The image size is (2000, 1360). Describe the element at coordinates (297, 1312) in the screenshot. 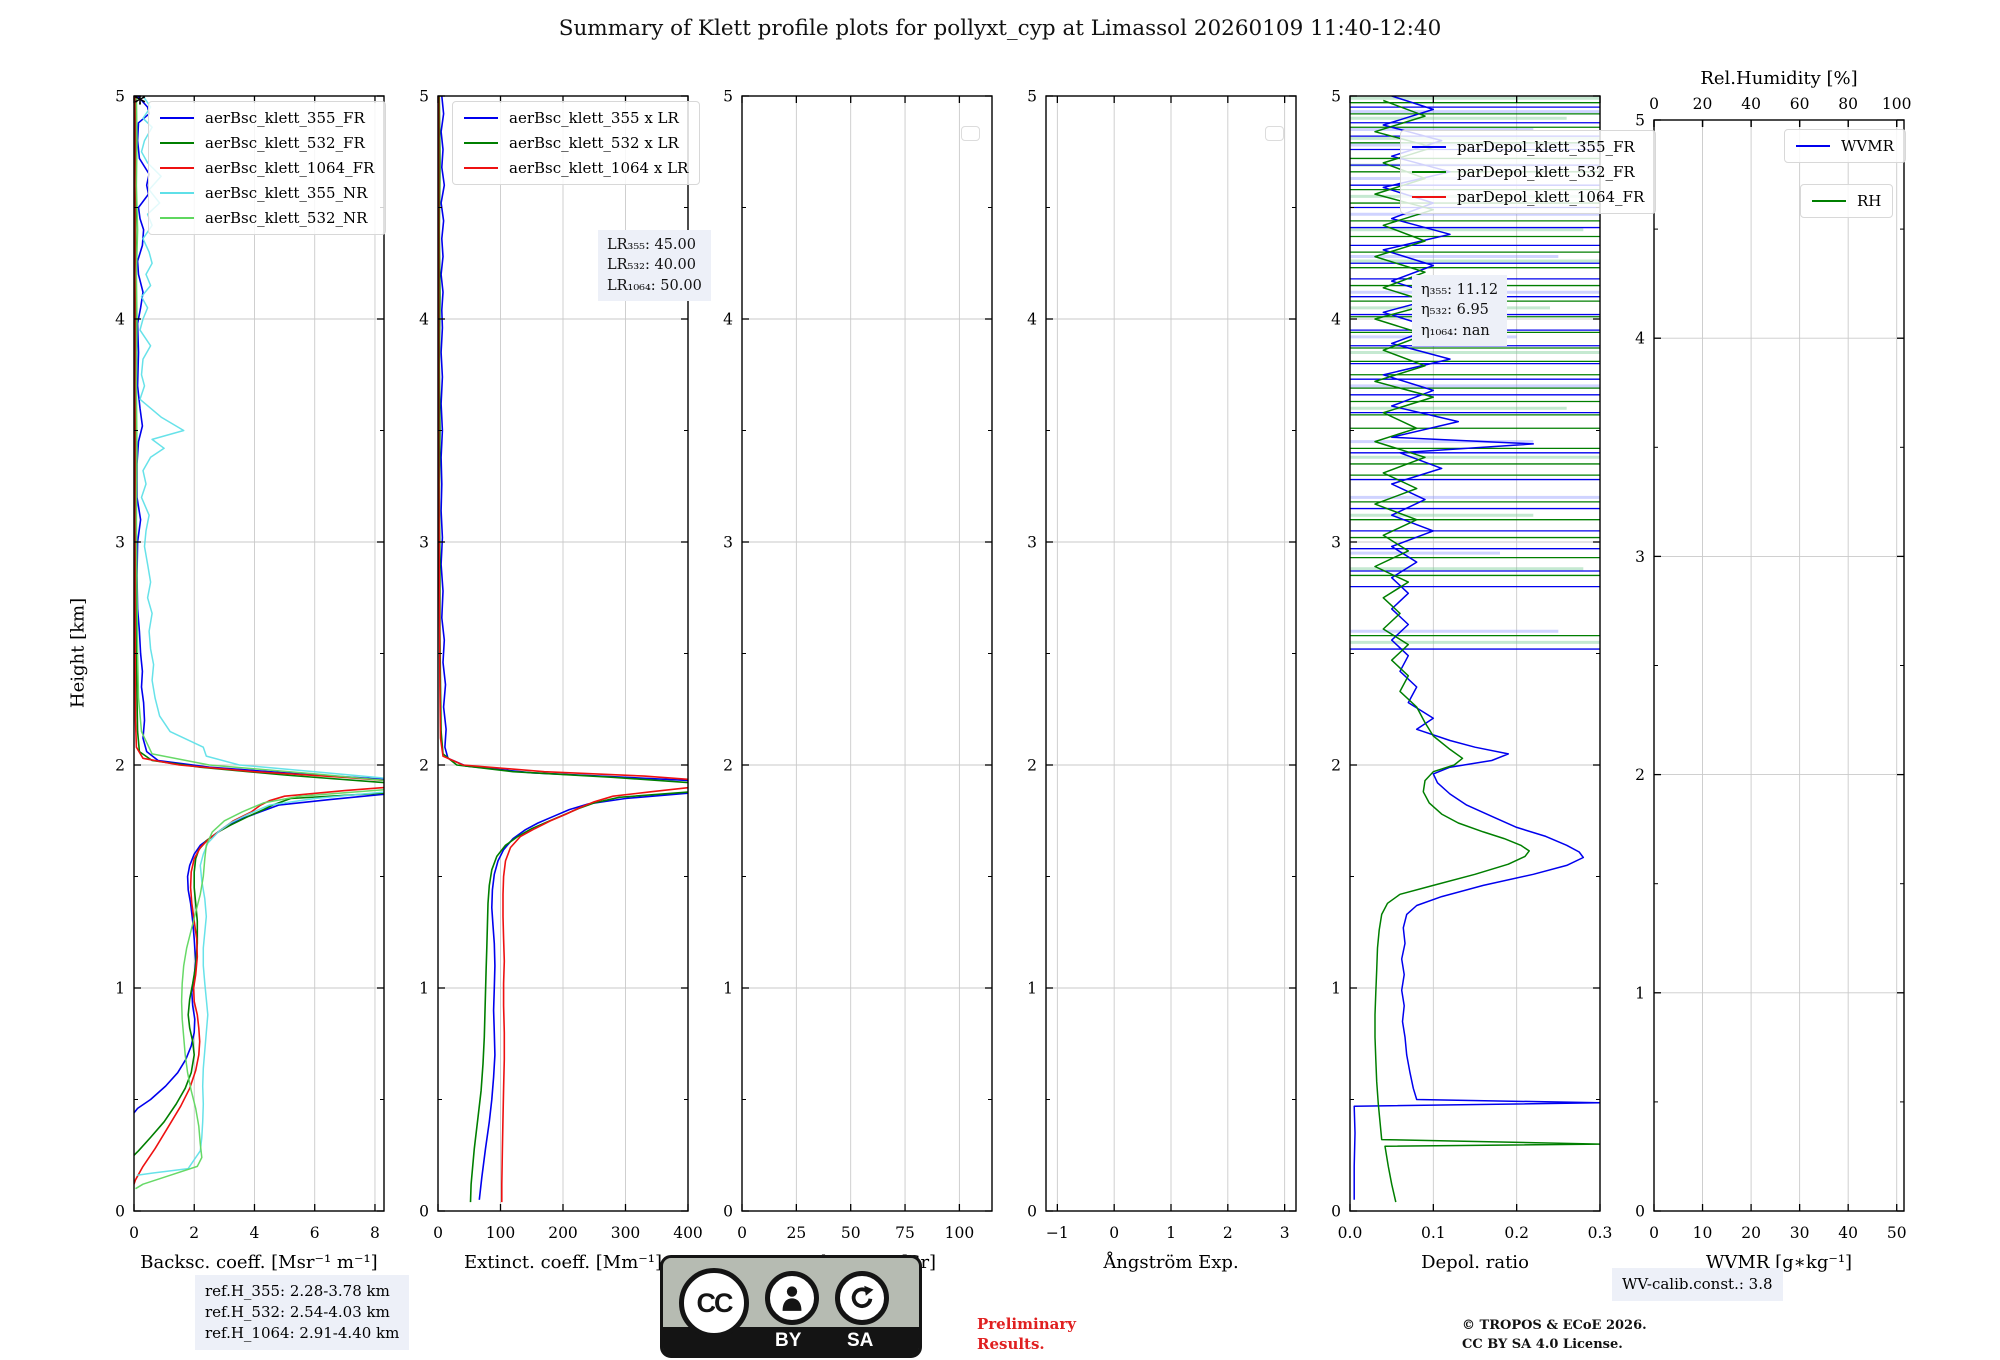

I see `annotation-line: ref.H_532: 2.54-4.03 km` at that location.